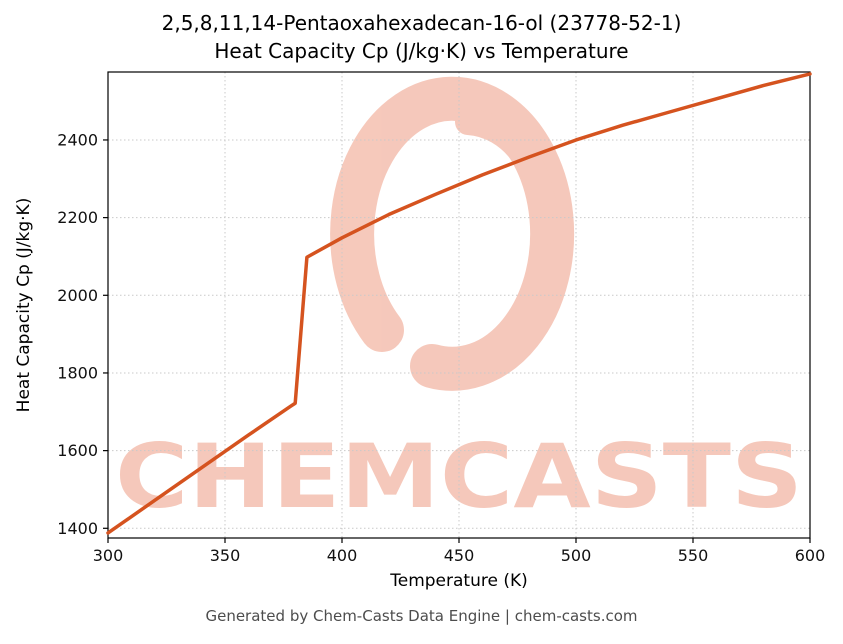 This screenshot has height=644, width=843. Describe the element at coordinates (24, 305) in the screenshot. I see `y-axis-label: Heat Capacity Cp (J/kg·K)` at that location.